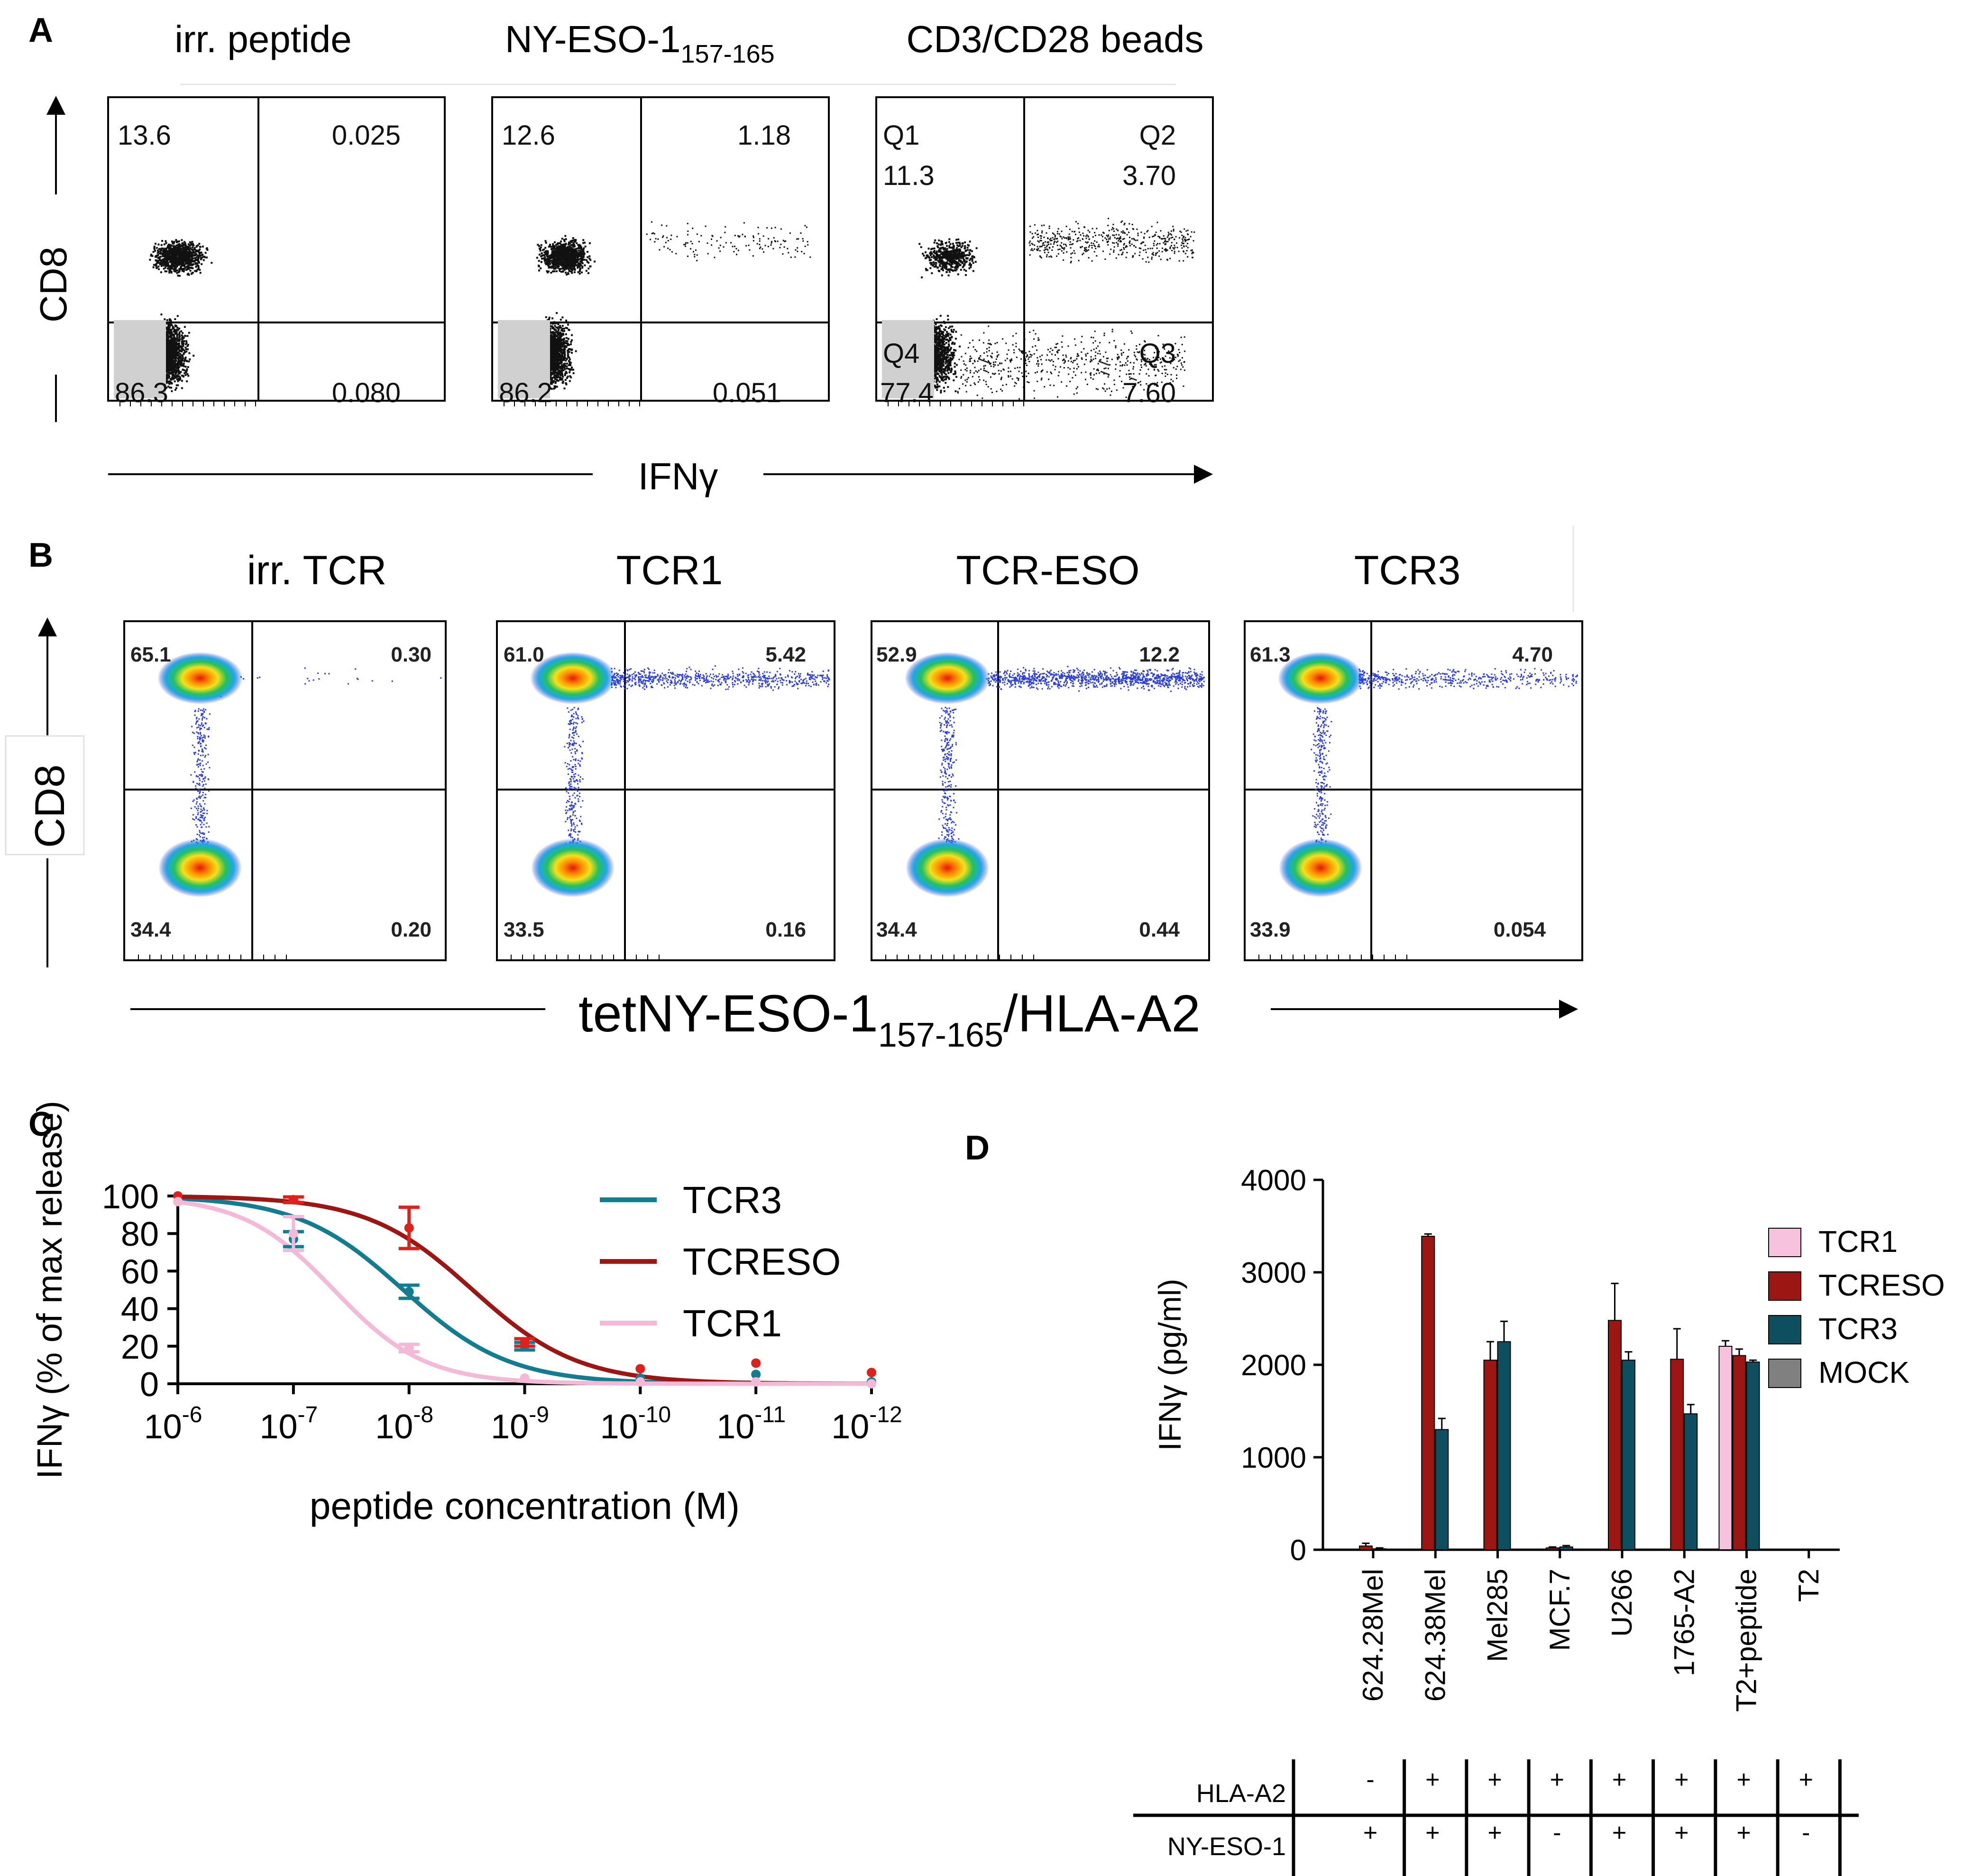 The image size is (1982, 1876). I want to click on flow-plot-title: irr. peptide, so click(263, 39).